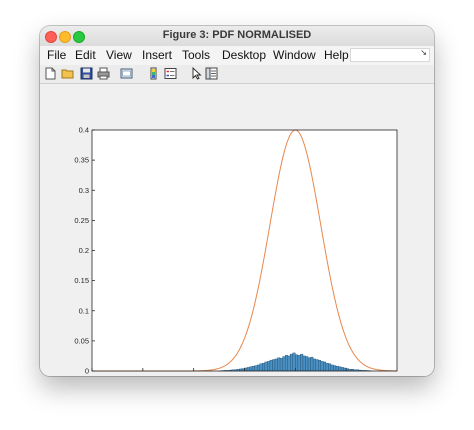 Image resolution: width=474 pixels, height=430 pixels. What do you see at coordinates (237, 74) in the screenshot?
I see `figure-toolbar` at bounding box center [237, 74].